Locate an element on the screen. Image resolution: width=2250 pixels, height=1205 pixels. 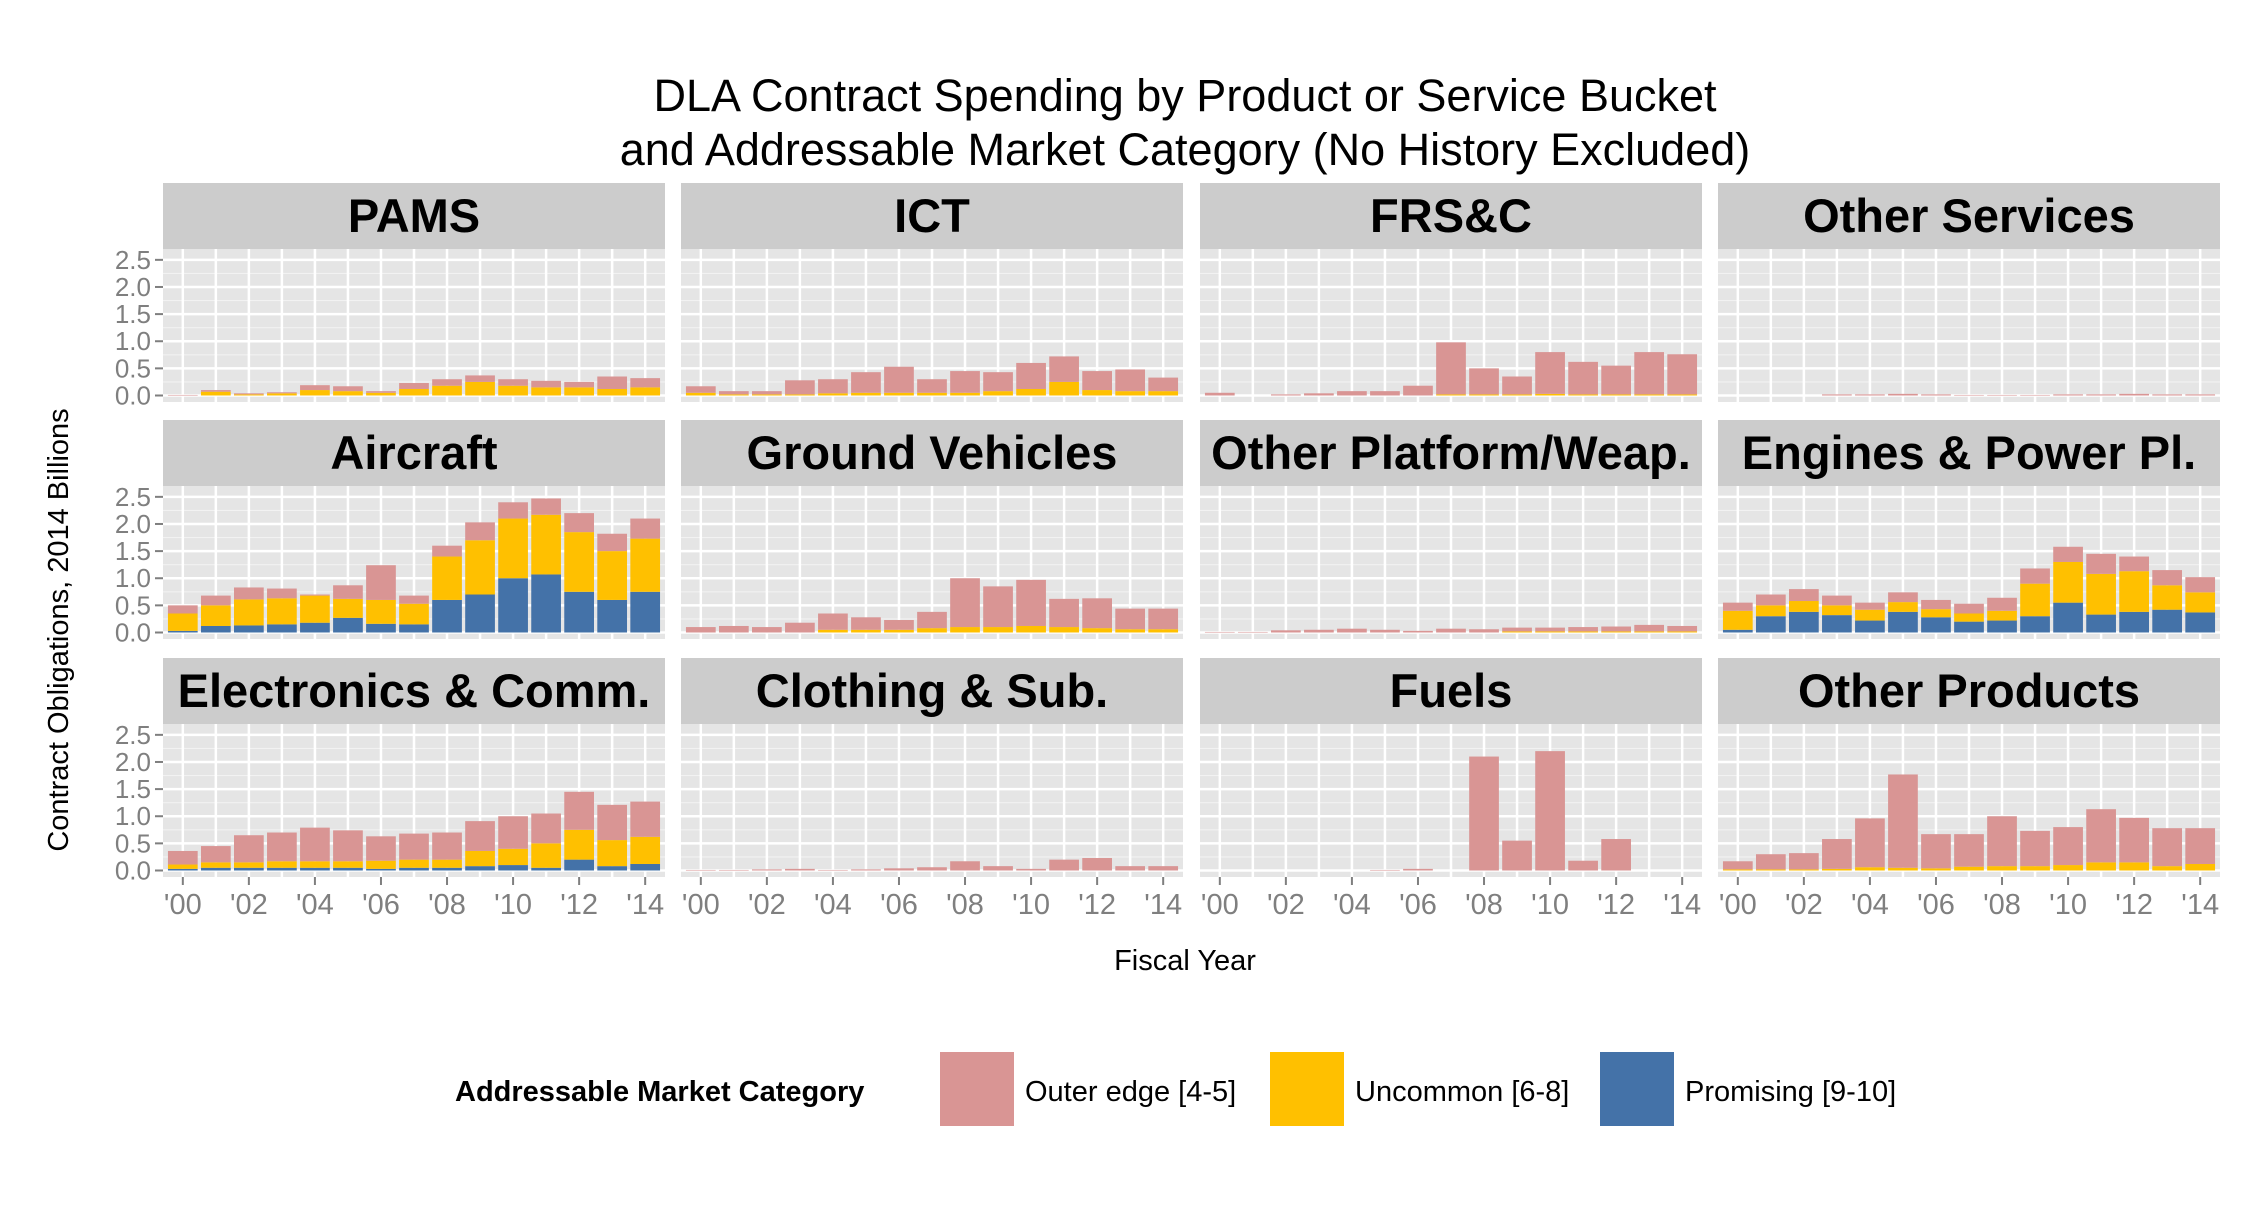
x-tick-label: '02 is located at coordinates (1286, 905).